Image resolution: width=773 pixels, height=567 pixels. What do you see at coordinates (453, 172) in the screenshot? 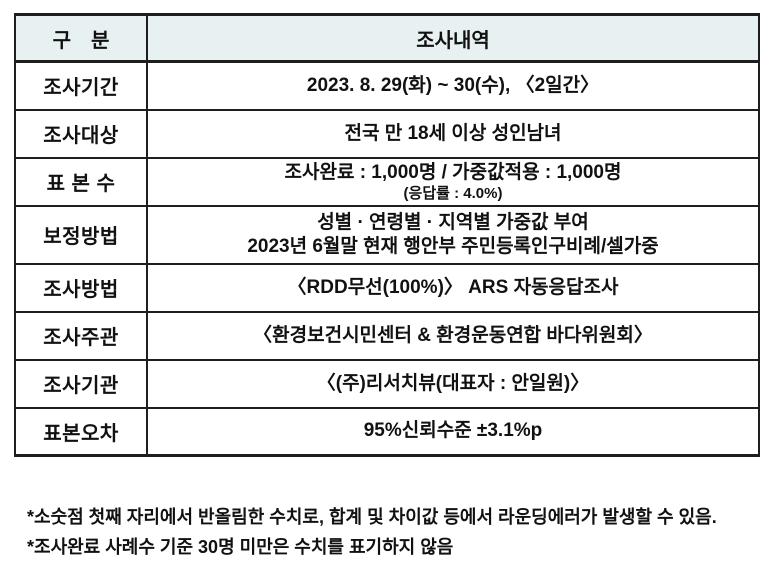
I see `content-line: 조사완료 : 1,000명 / 가중값적용 : 1,000명` at bounding box center [453, 172].